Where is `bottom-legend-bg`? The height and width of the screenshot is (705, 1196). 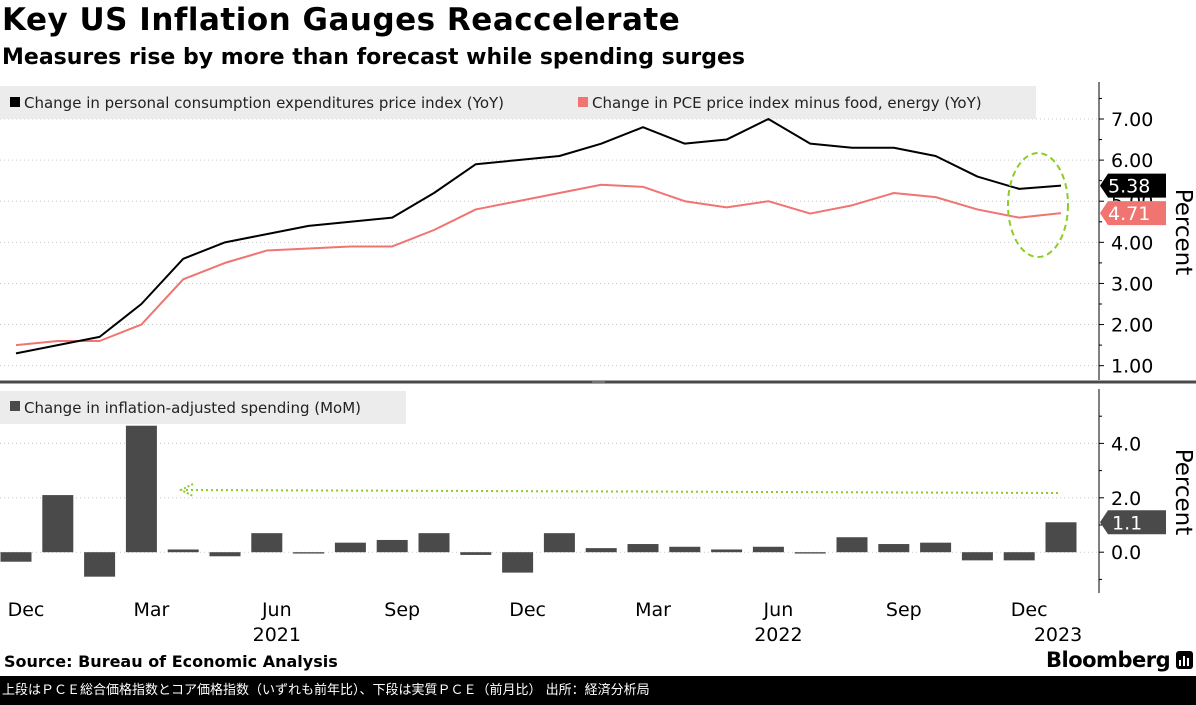
bottom-legend-bg is located at coordinates (203, 407).